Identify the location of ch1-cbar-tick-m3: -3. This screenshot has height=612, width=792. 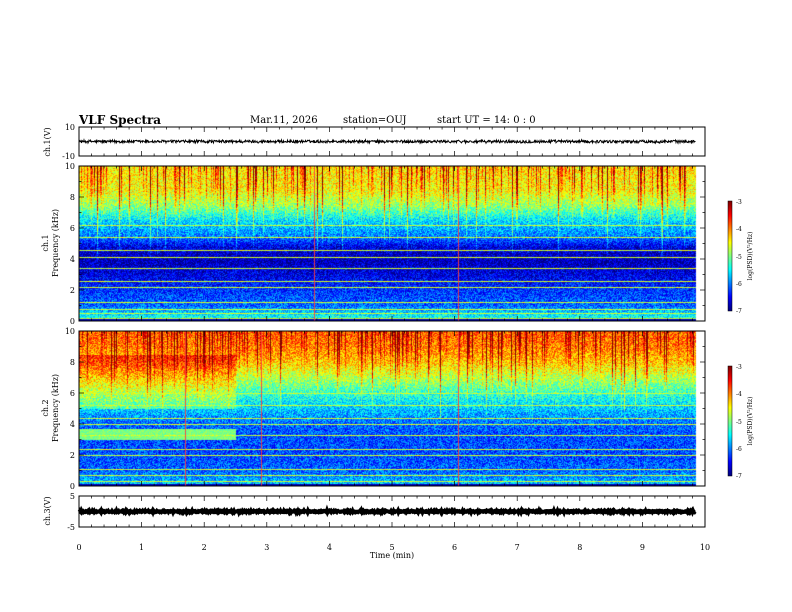
(739, 202).